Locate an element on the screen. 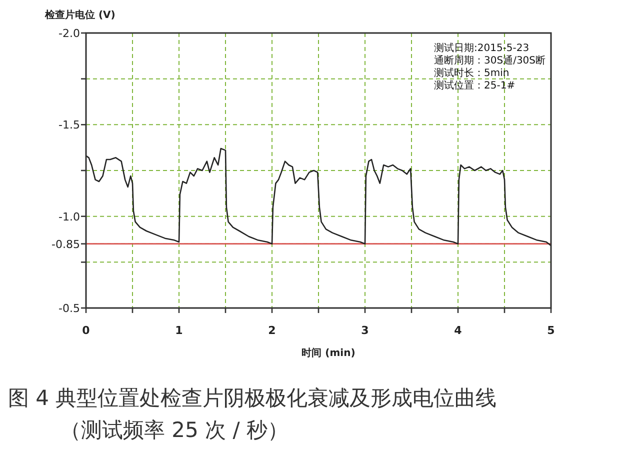 The width and height of the screenshot is (640, 449). x-tick-label: 2 is located at coordinates (272, 330).